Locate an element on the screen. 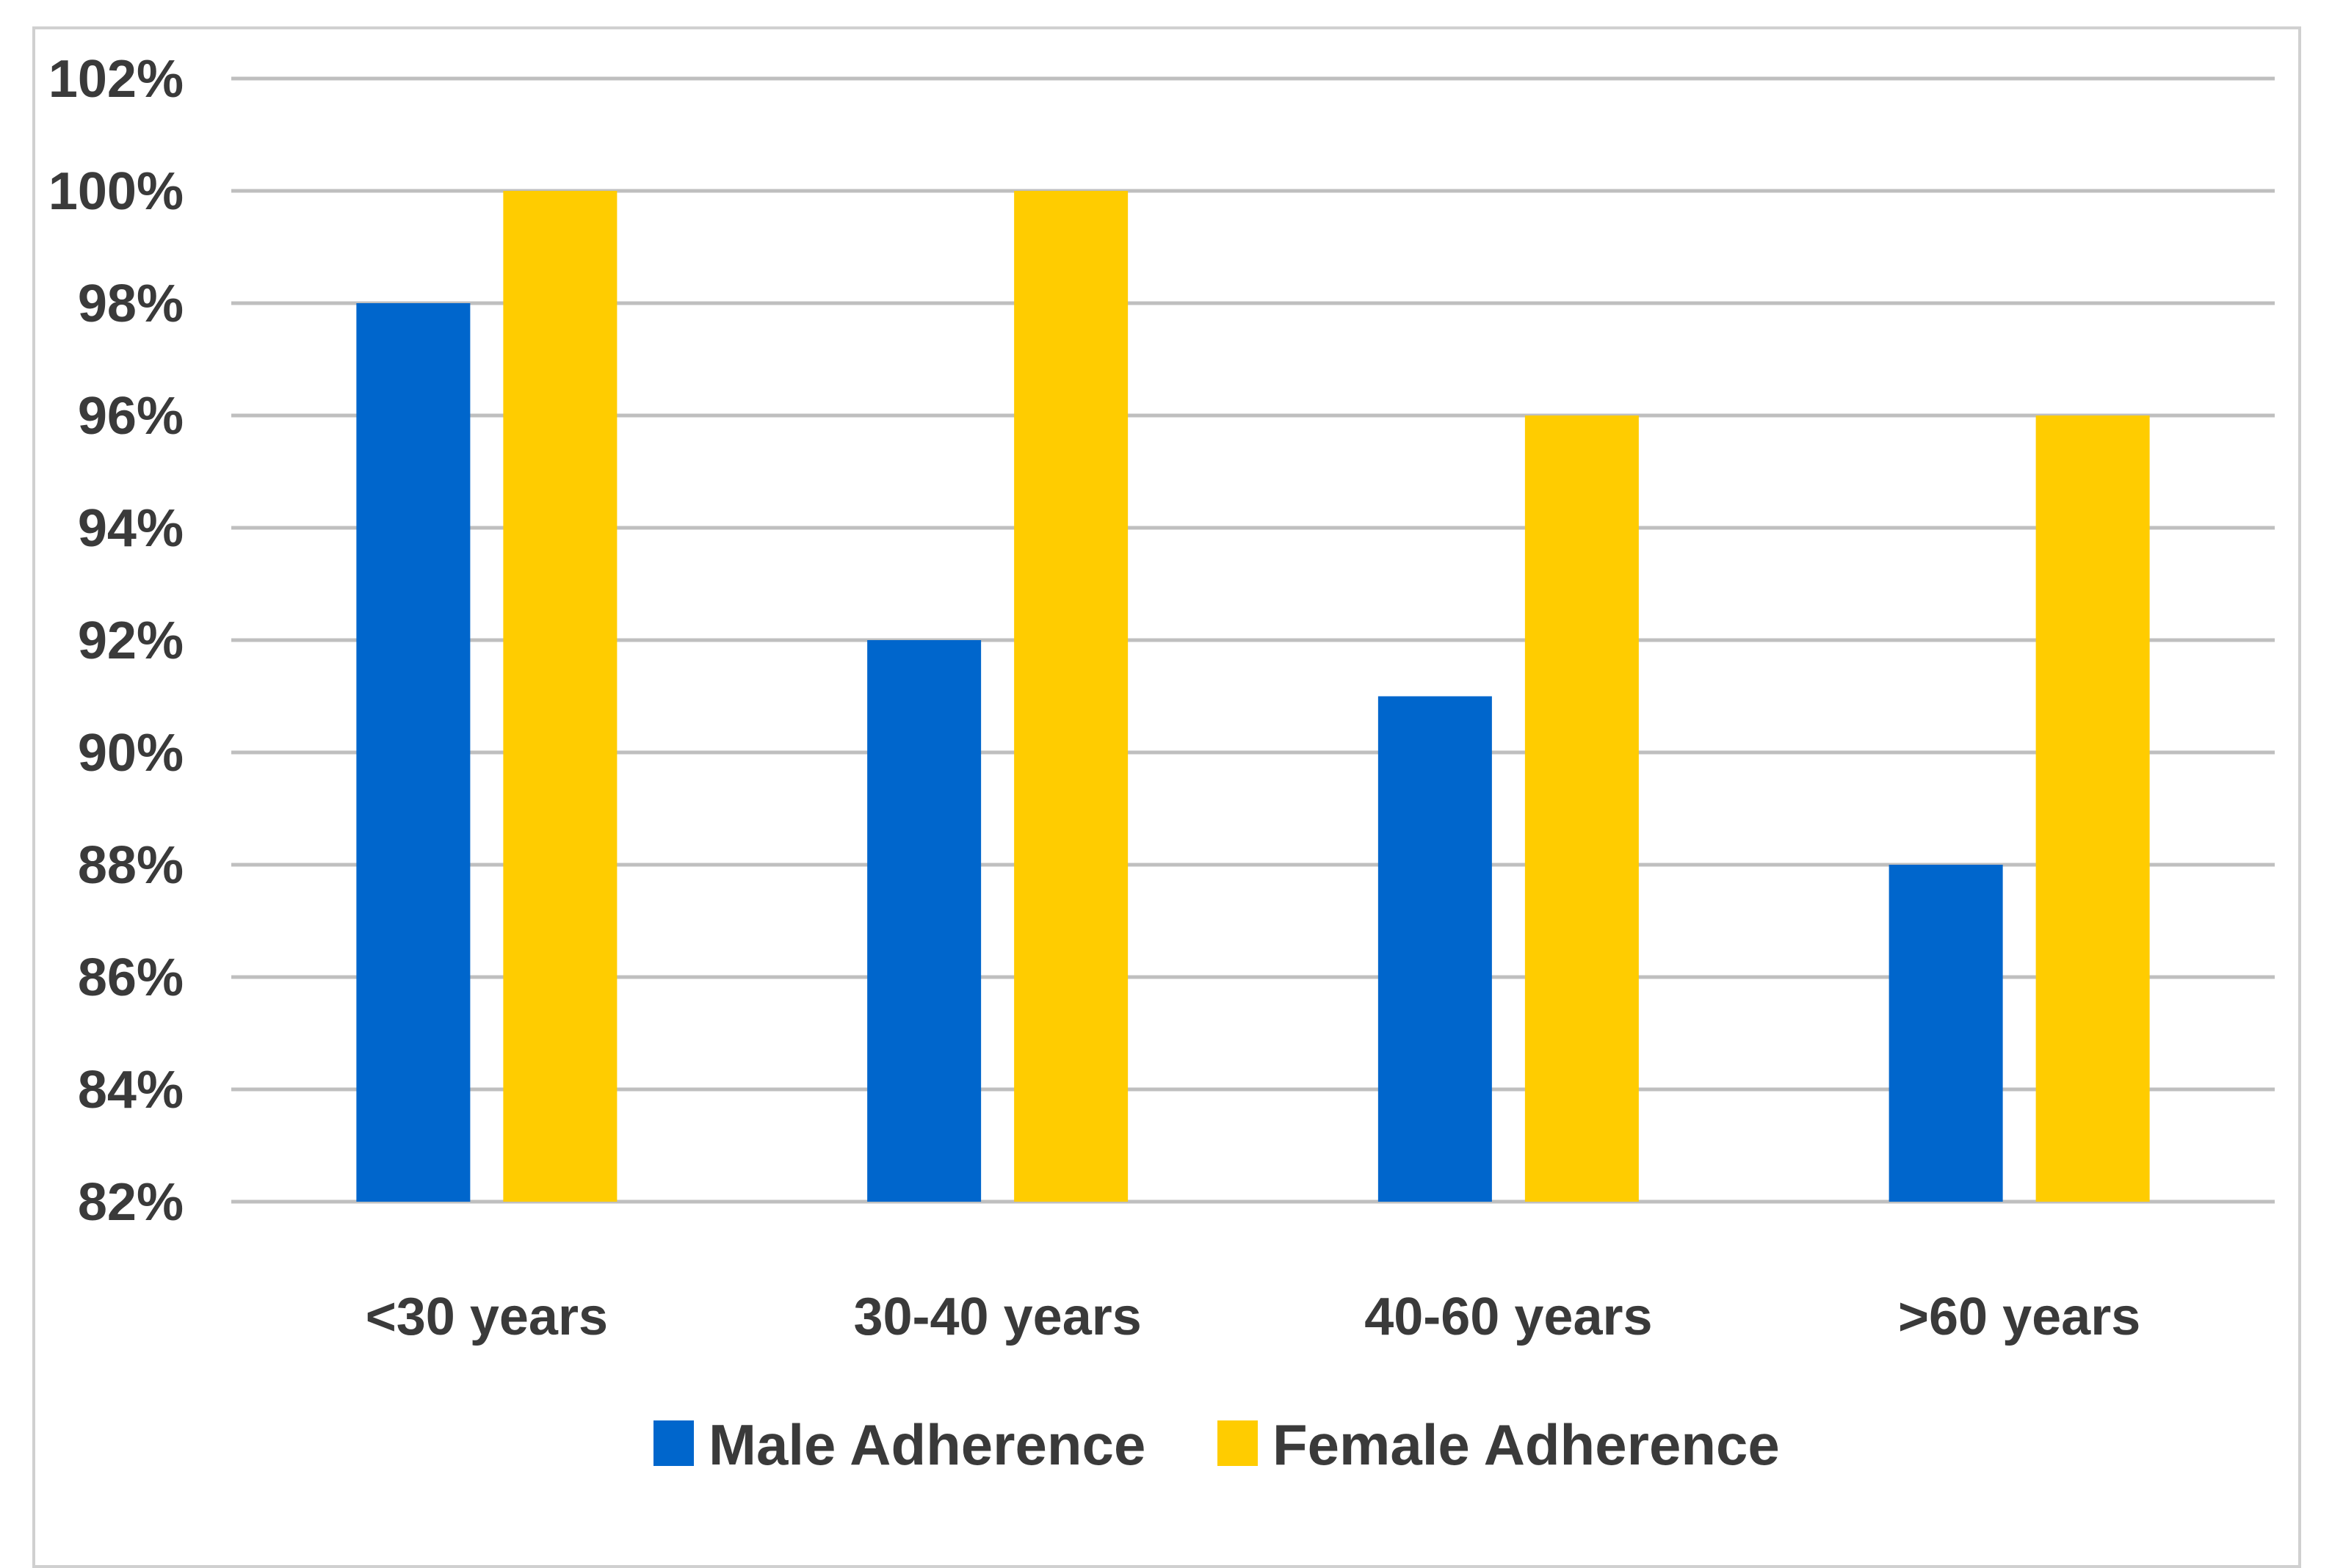 Image resolution: width=2332 pixels, height=1568 pixels. y-tick-label: 90% is located at coordinates (131, 753).